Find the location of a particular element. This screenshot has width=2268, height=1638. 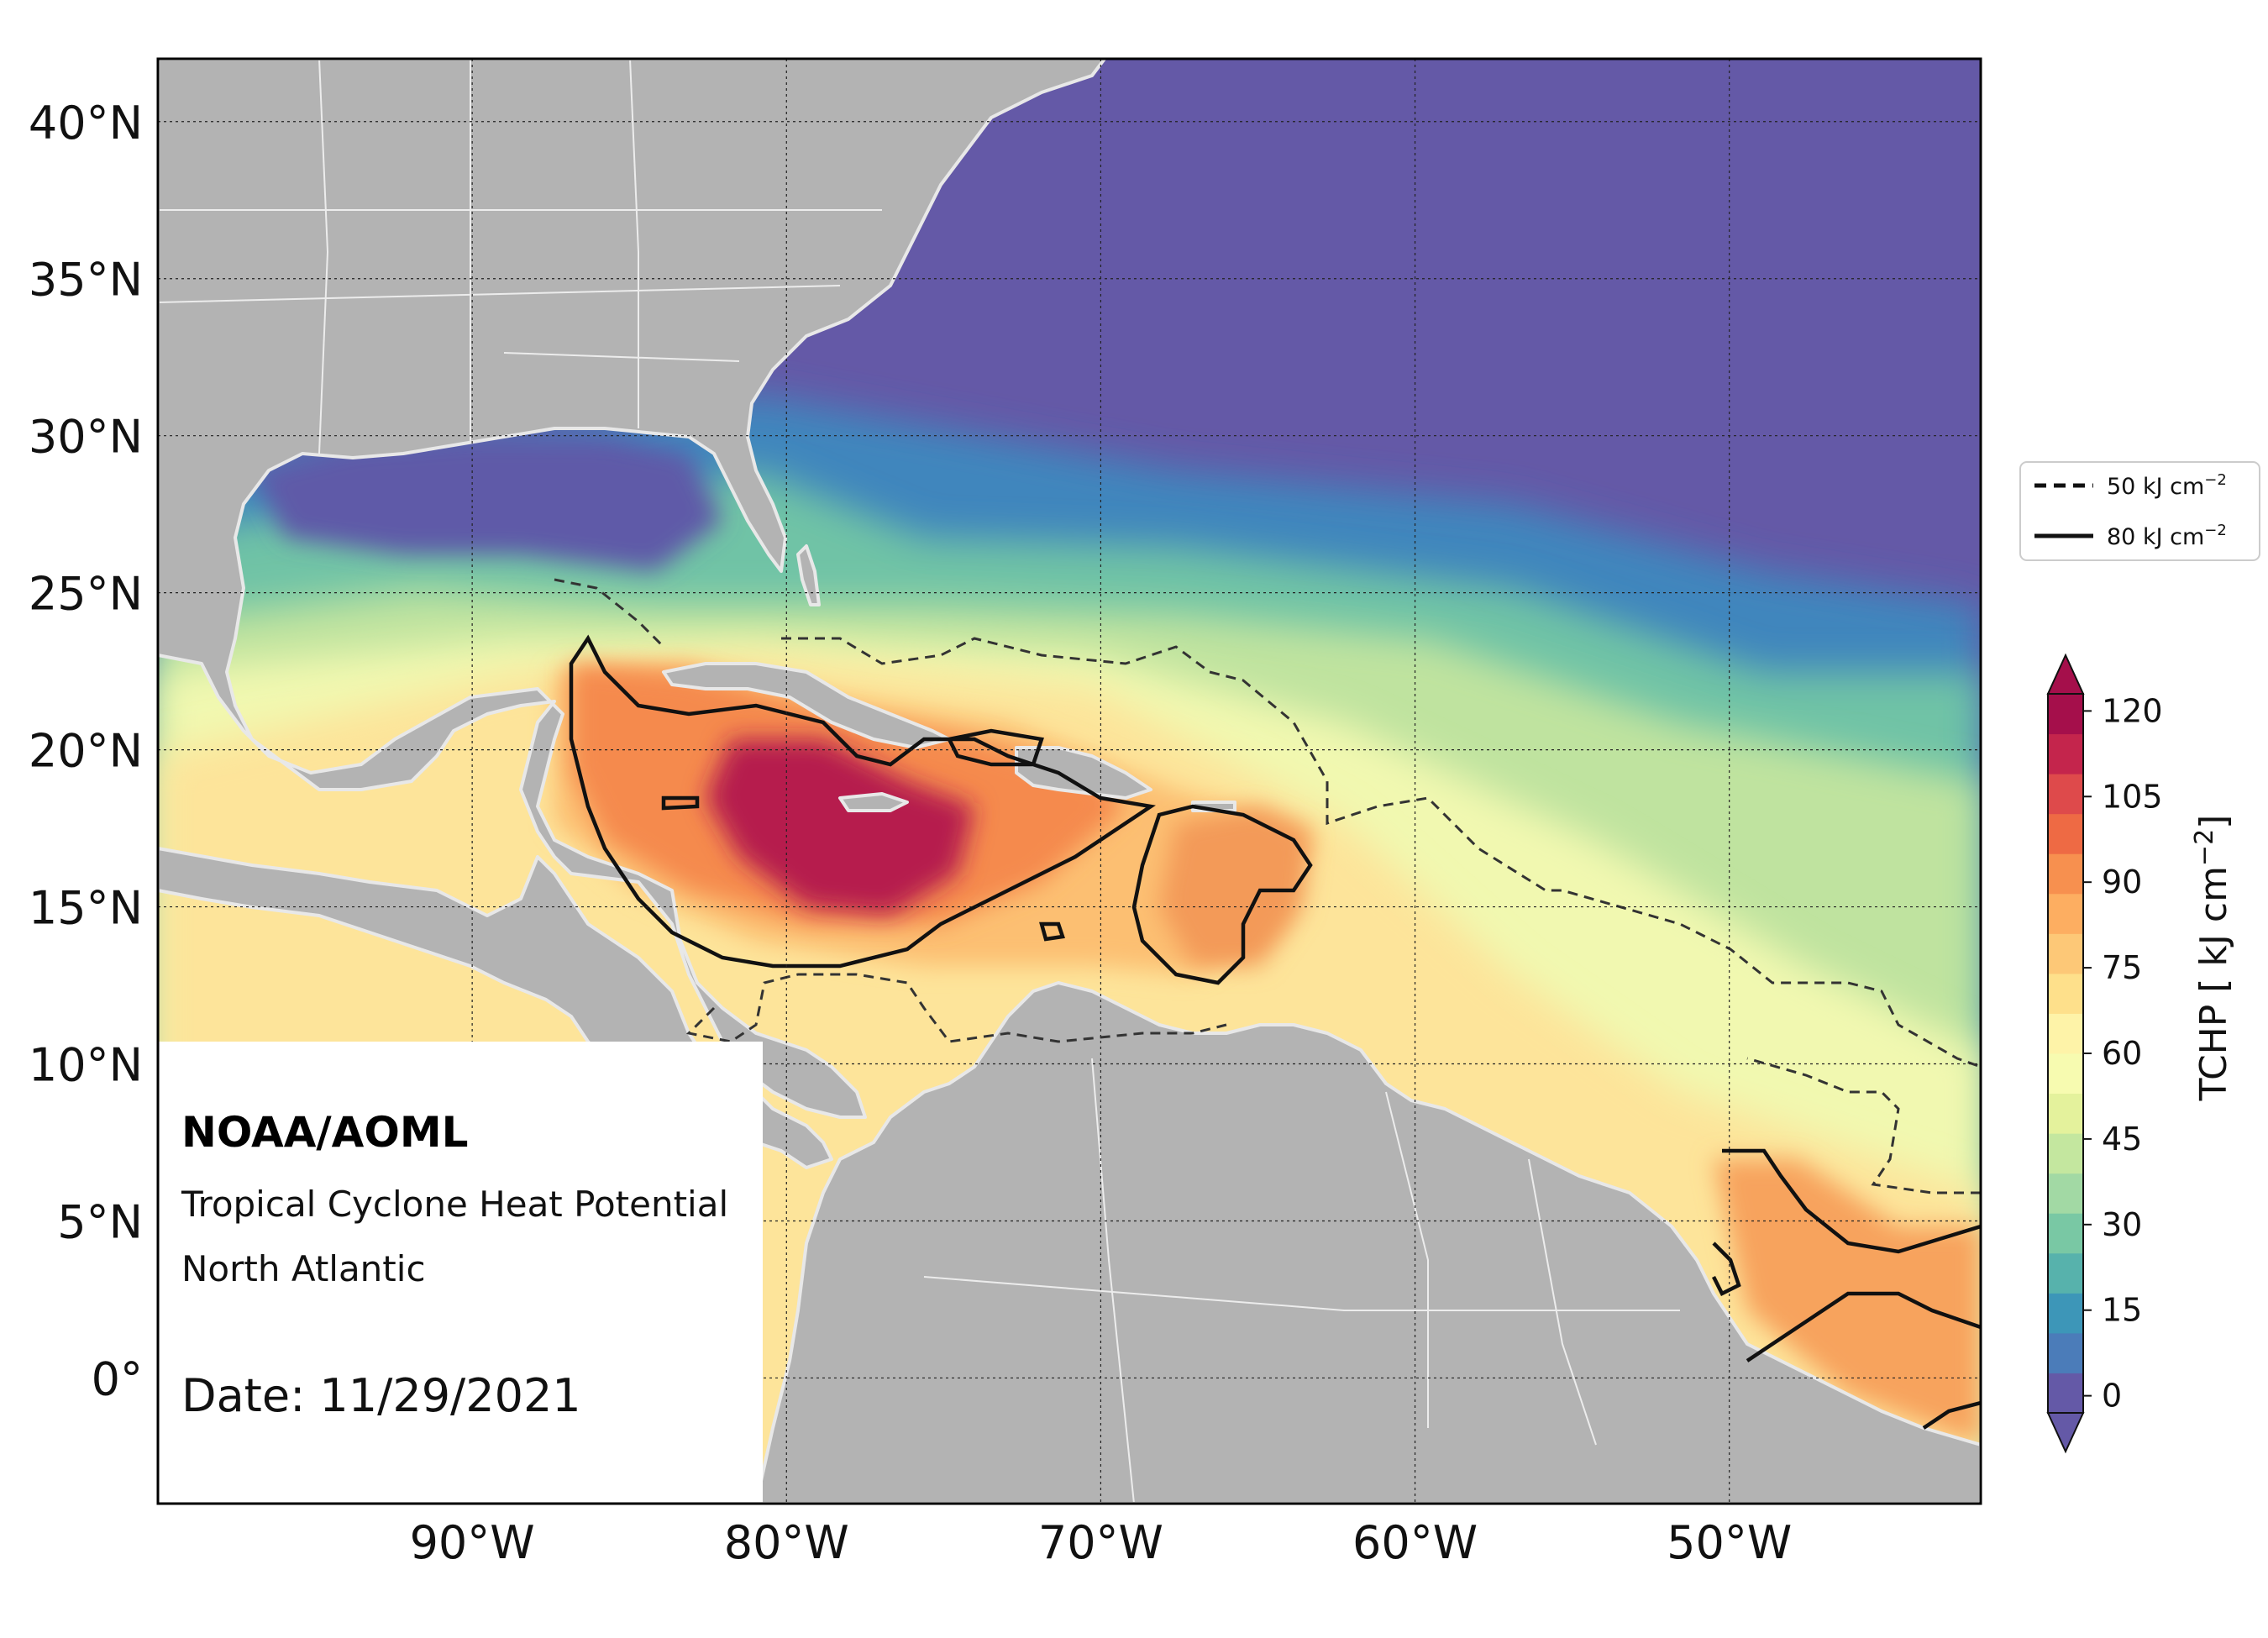

contour-legend: 50 kJ cm−2 80 kJ cm−2 is located at coordinates (2139, 511).